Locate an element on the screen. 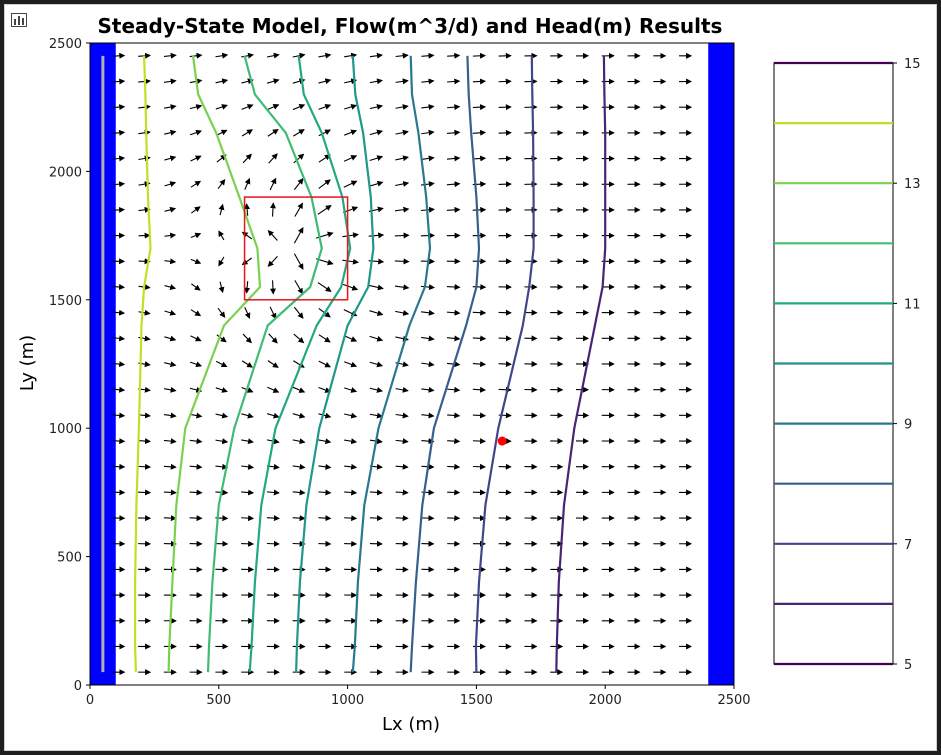 Image resolution: width=941 pixels, height=755 pixels. x-tick-label: 500 is located at coordinates (218, 700).